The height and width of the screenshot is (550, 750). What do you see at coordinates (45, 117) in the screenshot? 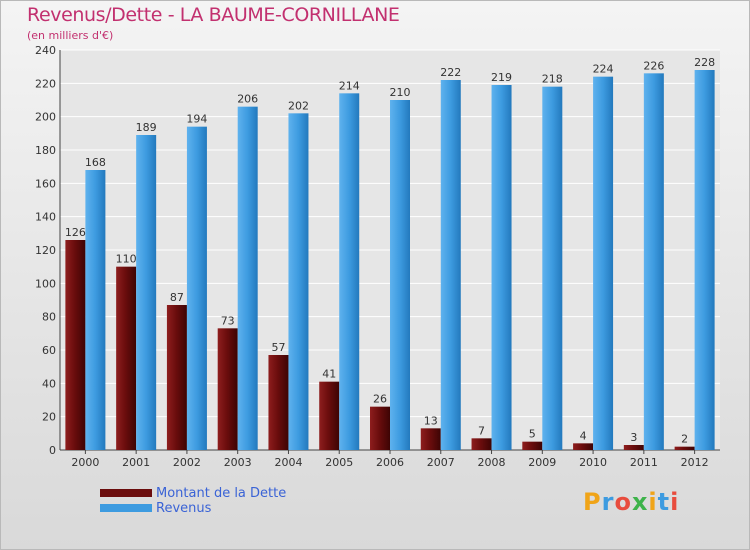
I see `y-tick-label: 200` at bounding box center [45, 117].